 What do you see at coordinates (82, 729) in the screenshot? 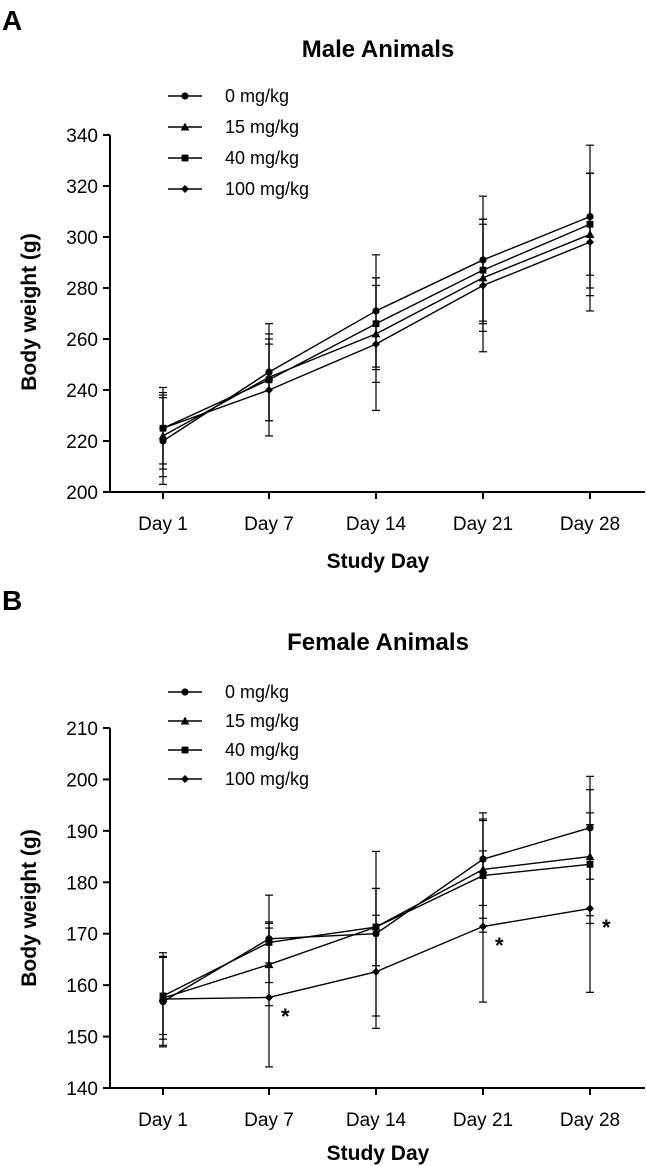
I see `y-tick-label: 210` at bounding box center [82, 729].